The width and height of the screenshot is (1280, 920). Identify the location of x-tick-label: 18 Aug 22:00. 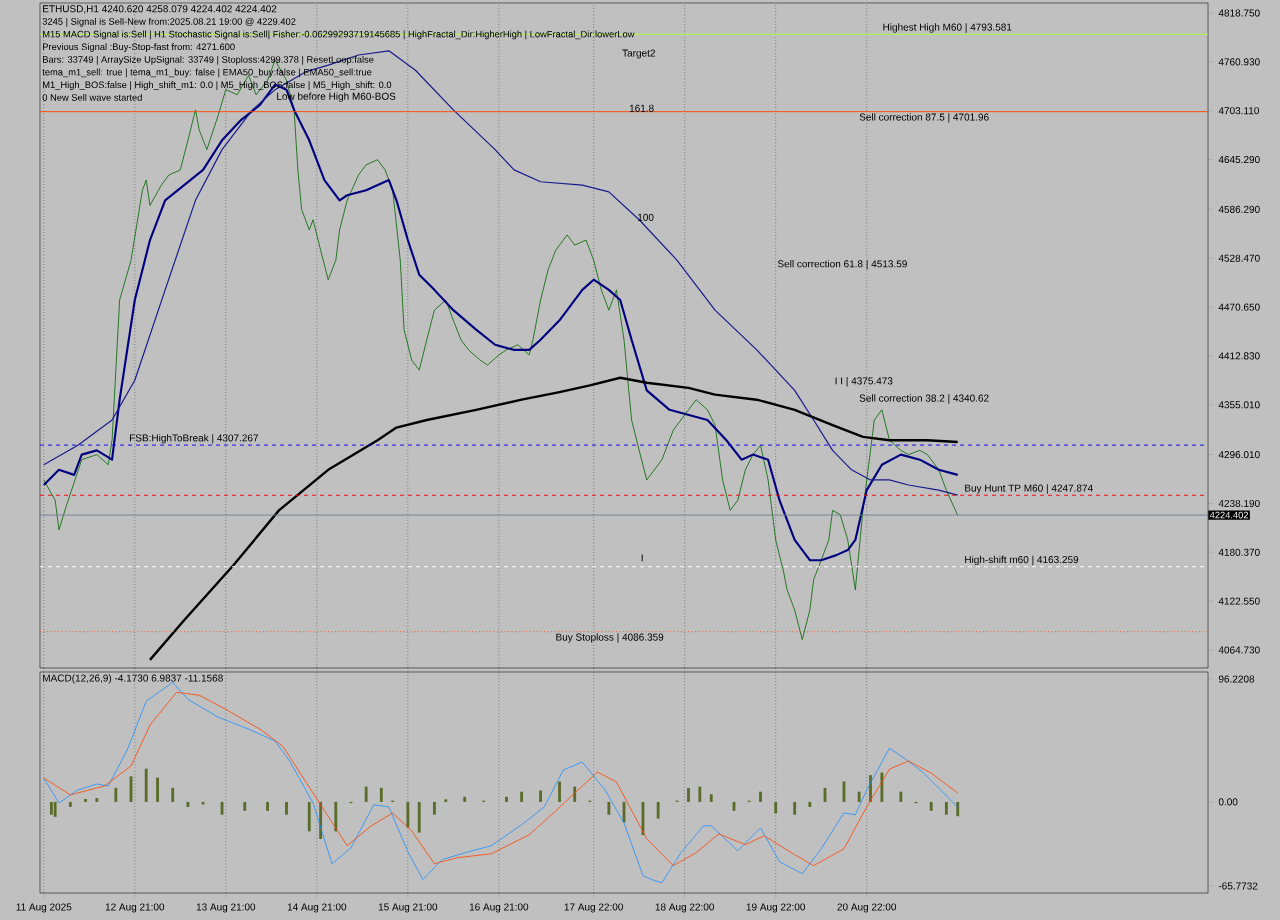
(685, 908).